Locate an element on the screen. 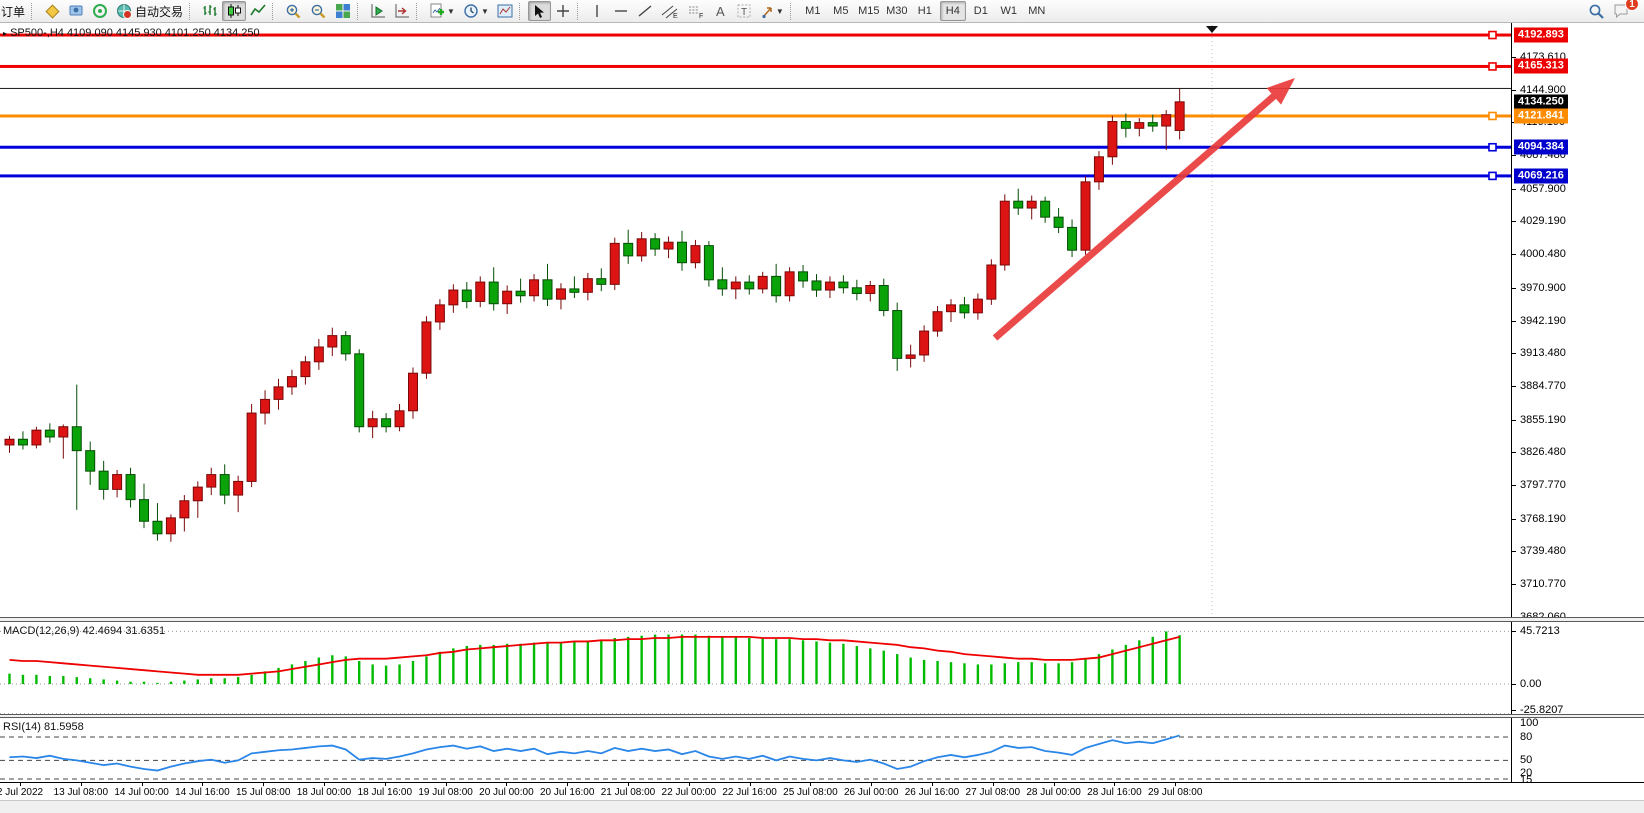 This screenshot has height=813, width=1644. rsi-axis: 100 80 50 20 15 is located at coordinates (1577, 751).